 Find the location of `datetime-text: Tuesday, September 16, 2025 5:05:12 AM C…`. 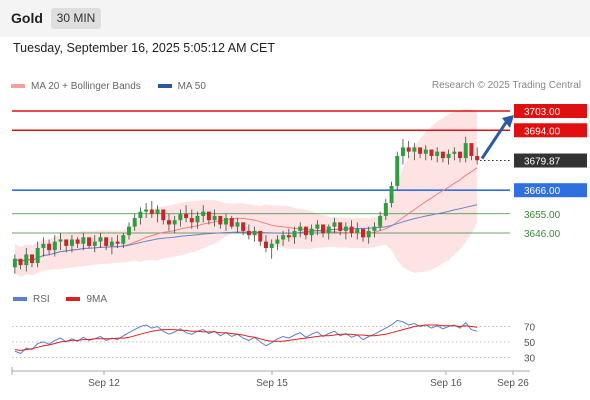

datetime-text: Tuesday, September 16, 2025 5:05:12 AM C… is located at coordinates (144, 48).